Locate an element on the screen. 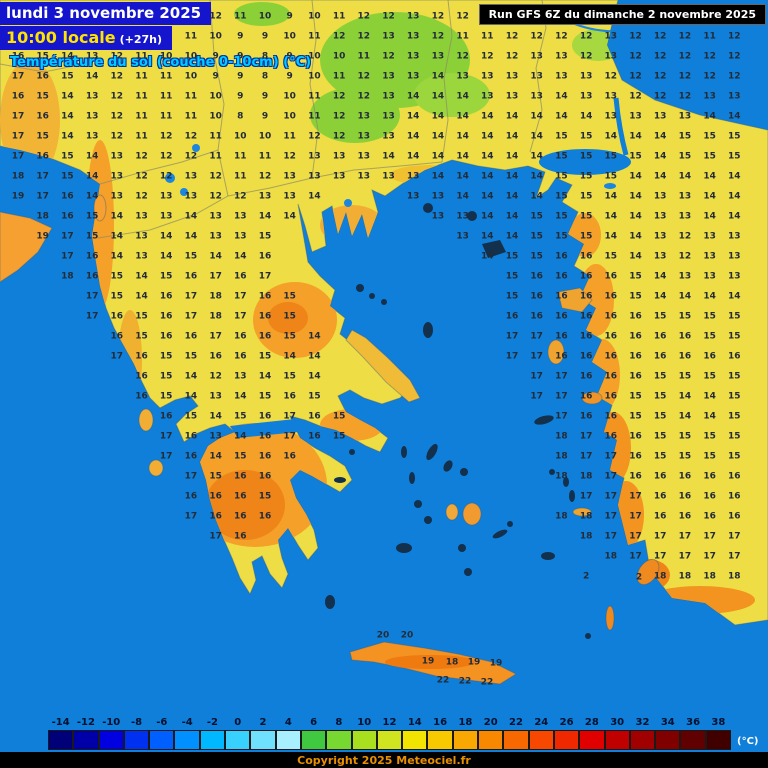  legend-value: 36 is located at coordinates (693, 722).